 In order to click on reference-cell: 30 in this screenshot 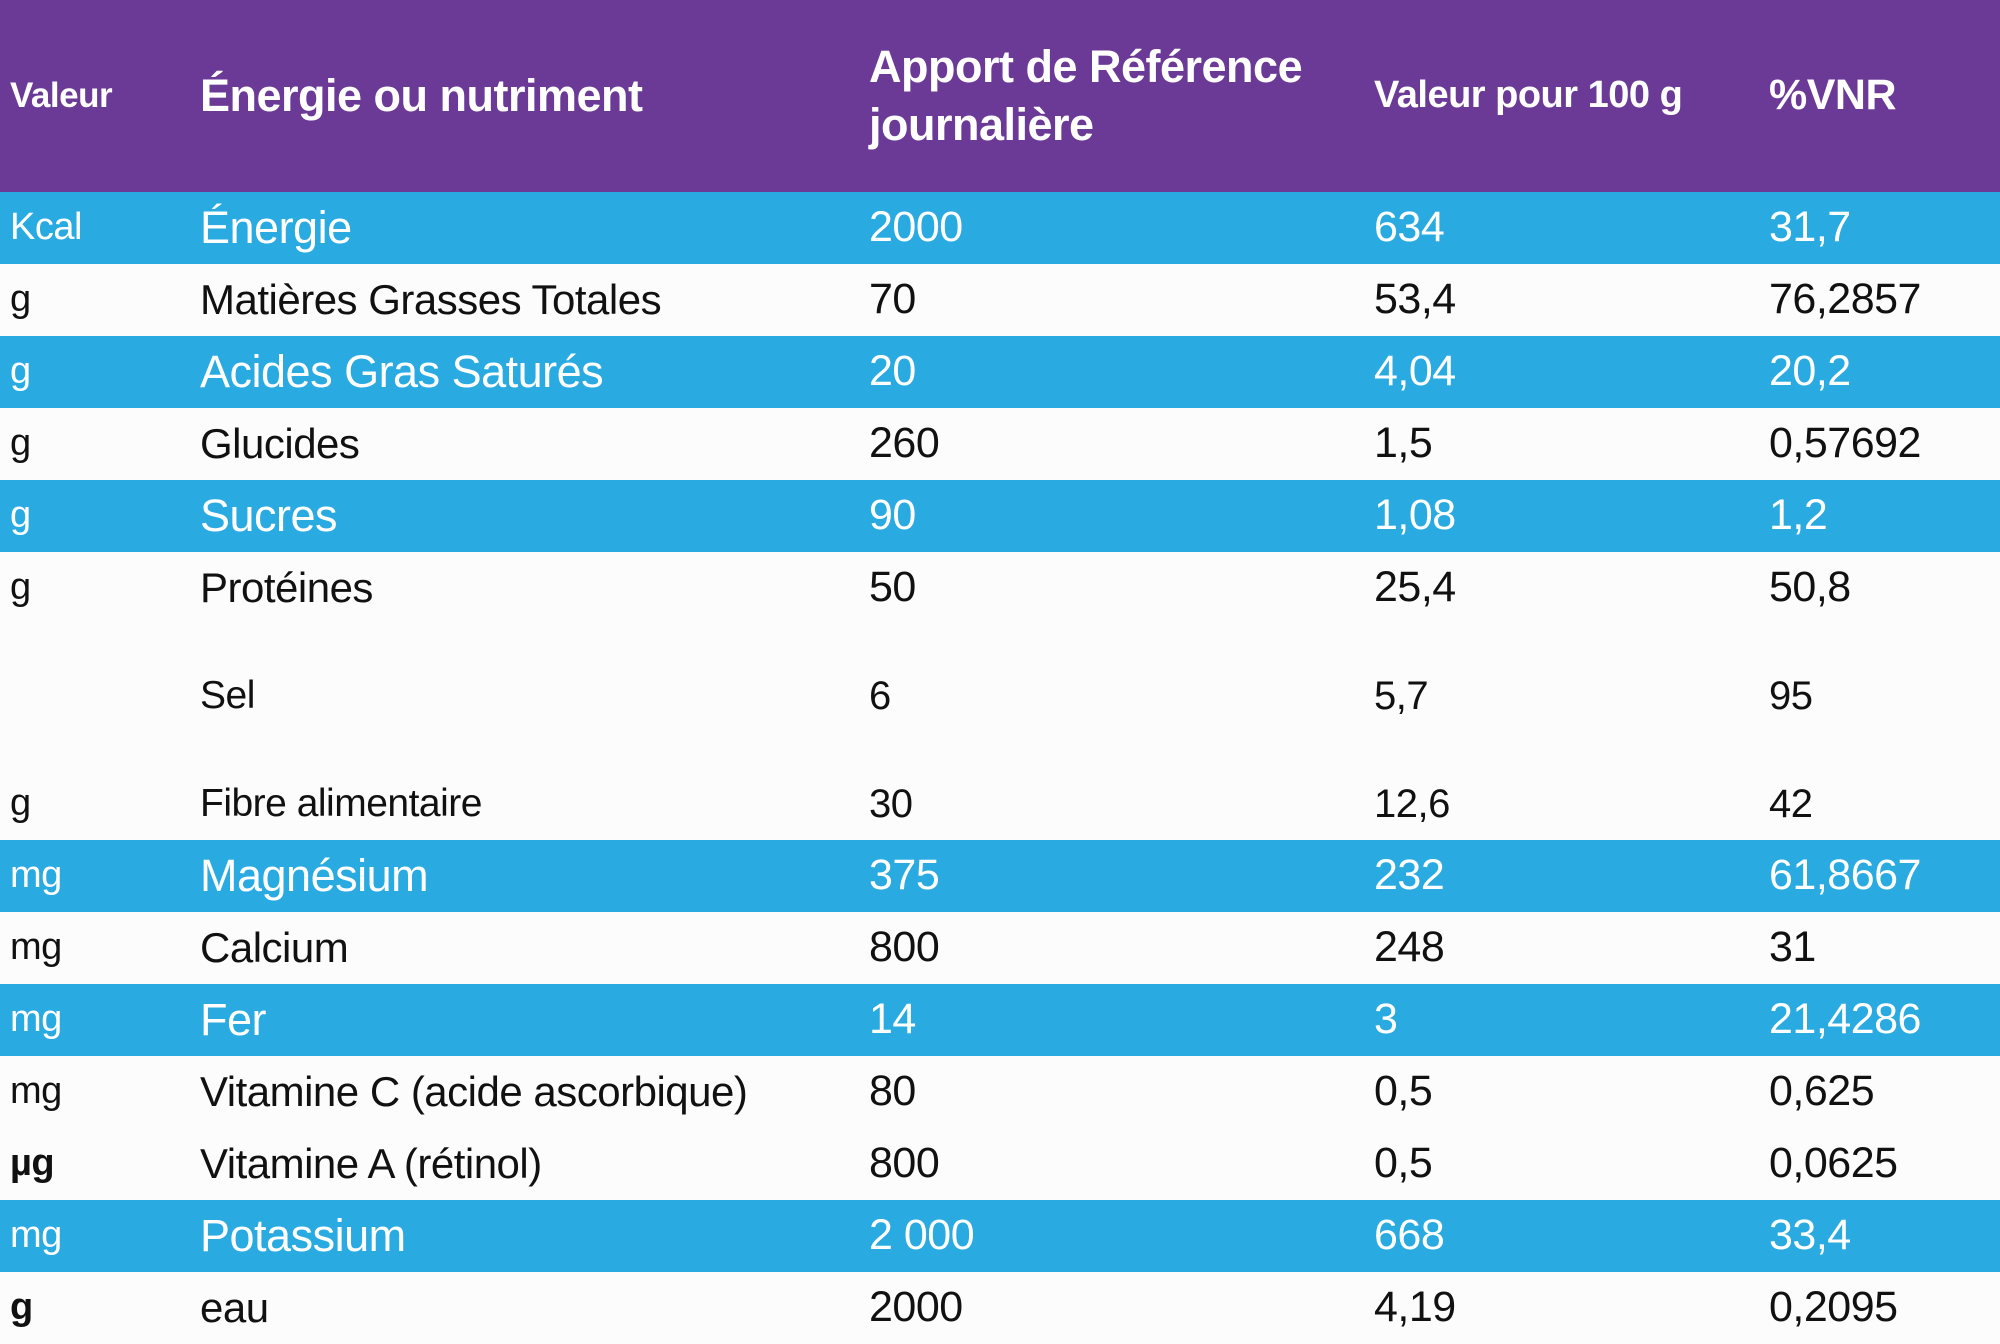, I will do `click(891, 804)`.